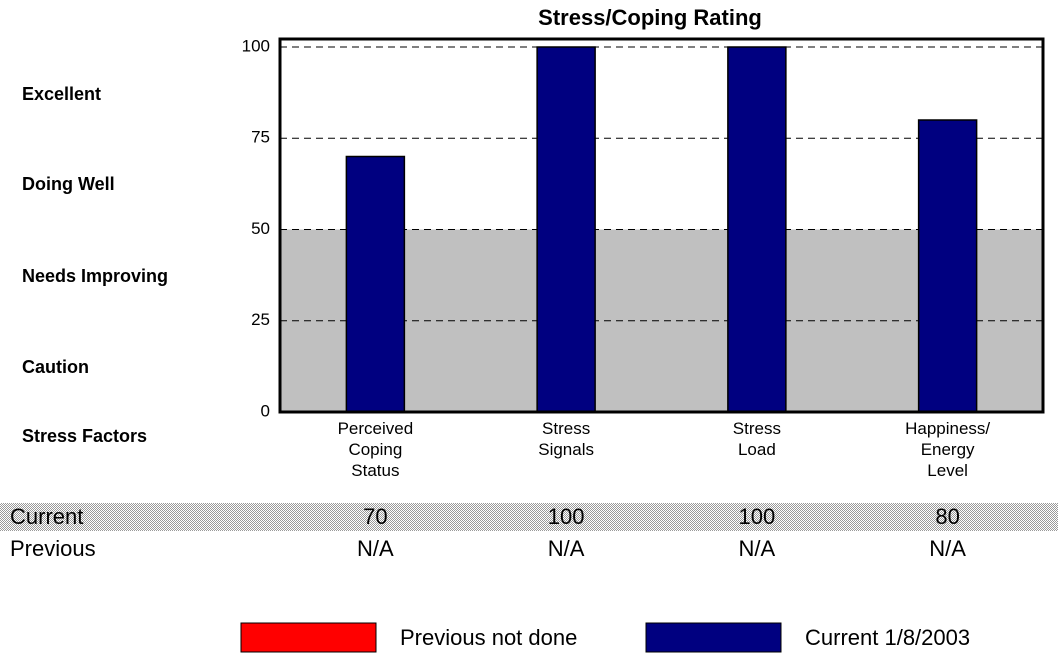 The height and width of the screenshot is (655, 1058). I want to click on legend-label: Previous not done, so click(488, 637).